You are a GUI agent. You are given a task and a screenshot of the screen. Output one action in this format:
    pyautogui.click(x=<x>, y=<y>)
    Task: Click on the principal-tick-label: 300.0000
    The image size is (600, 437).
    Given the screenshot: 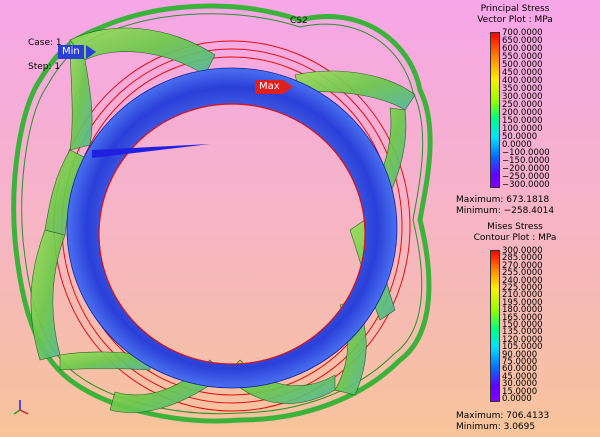 What is the action you would take?
    pyautogui.click(x=522, y=97)
    